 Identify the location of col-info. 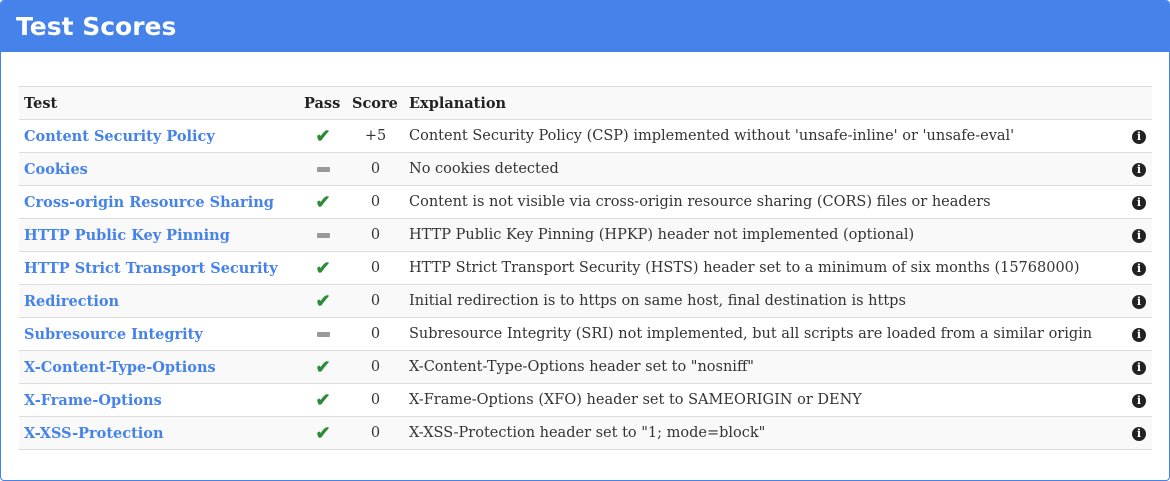
(1136, 103).